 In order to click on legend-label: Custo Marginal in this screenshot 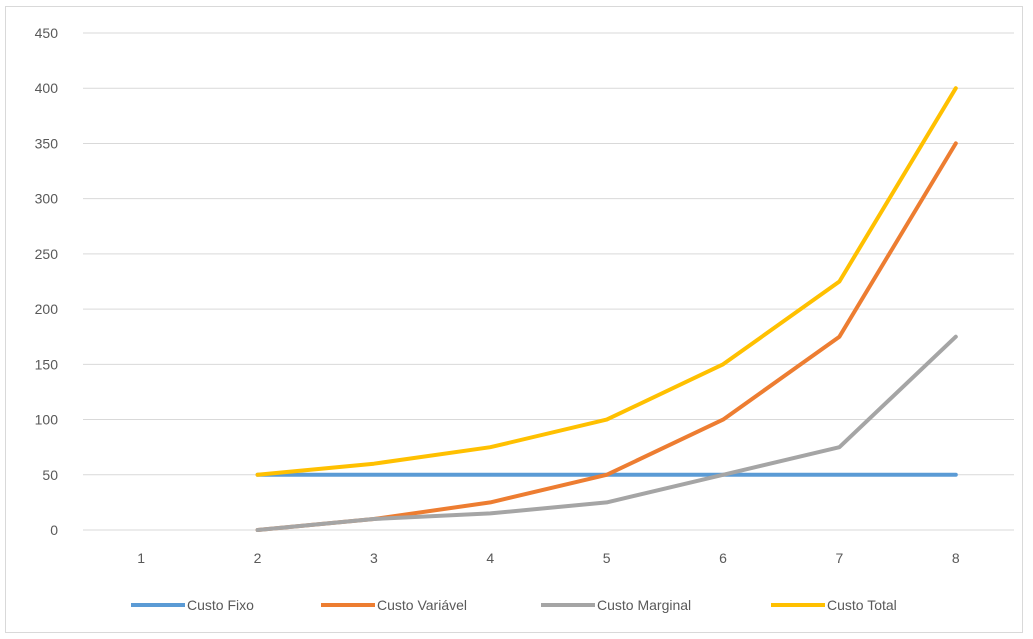, I will do `click(644, 605)`.